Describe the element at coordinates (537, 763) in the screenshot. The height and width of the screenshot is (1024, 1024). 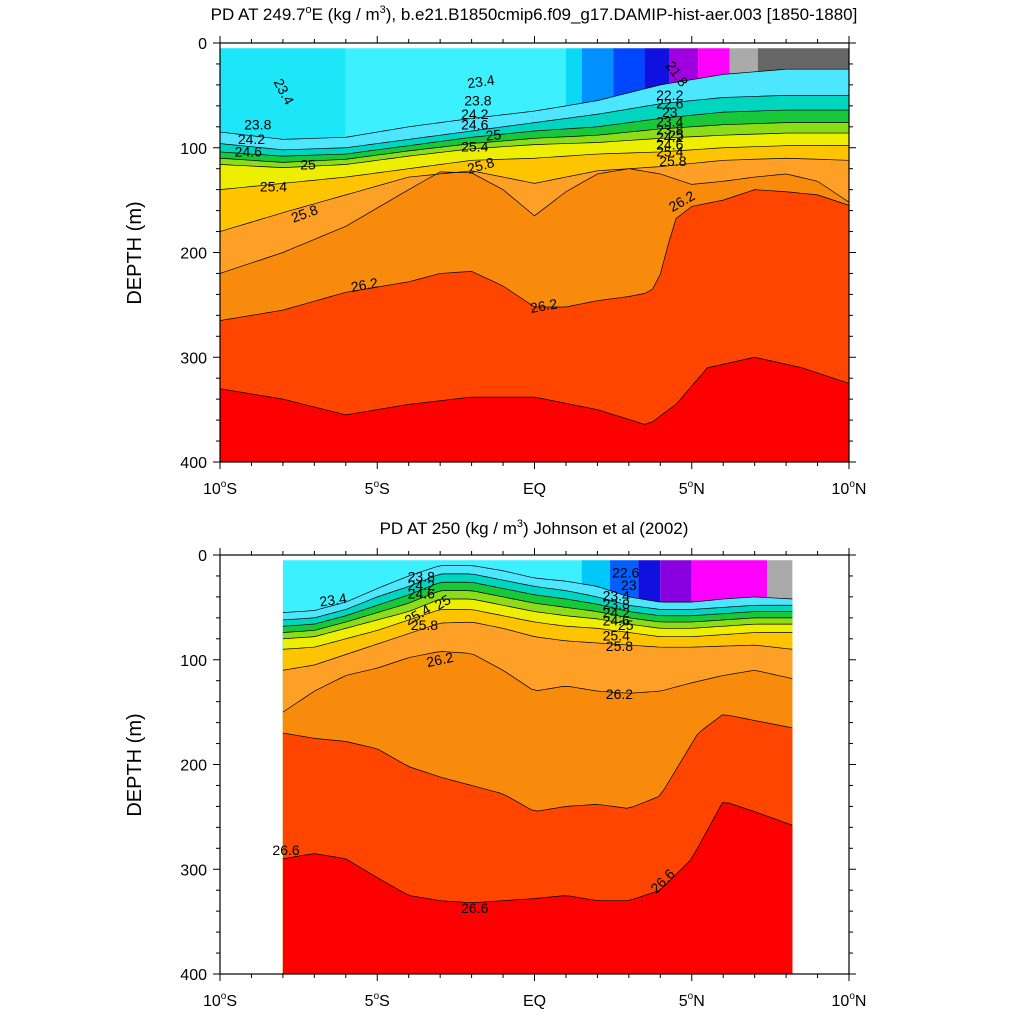
I see `bottom-contour-line-26.6` at that location.